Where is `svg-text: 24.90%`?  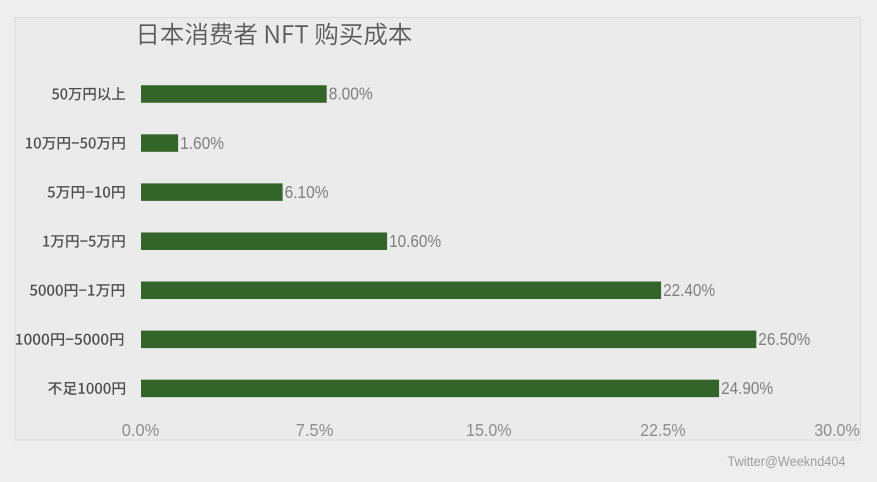 svg-text: 24.90% is located at coordinates (747, 388).